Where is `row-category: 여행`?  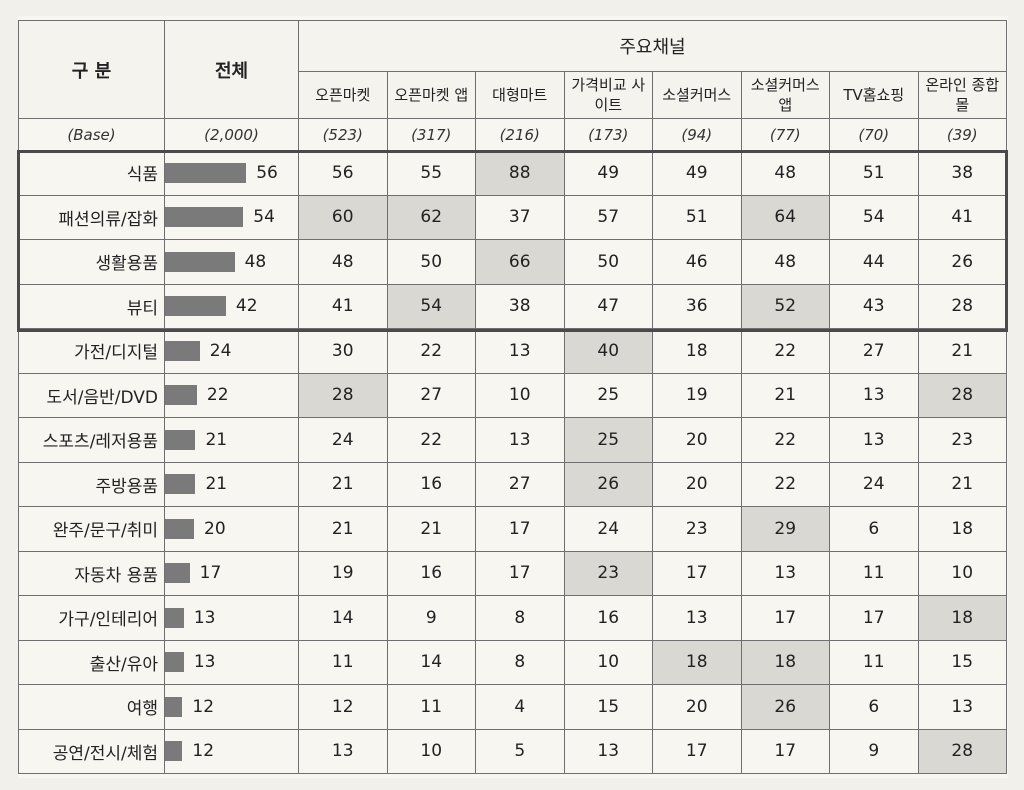 row-category: 여행 is located at coordinates (91, 707).